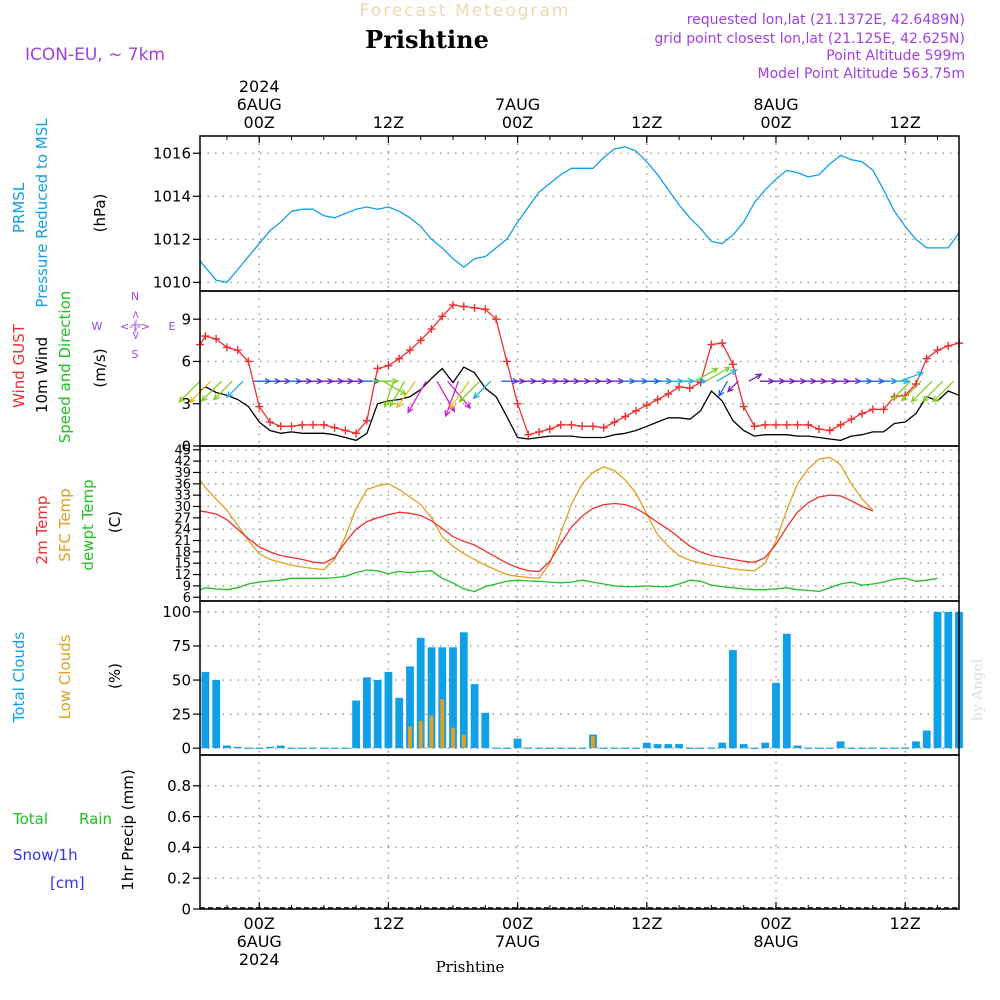  I want to click on wind-y-tick-label: 3, so click(186, 404).